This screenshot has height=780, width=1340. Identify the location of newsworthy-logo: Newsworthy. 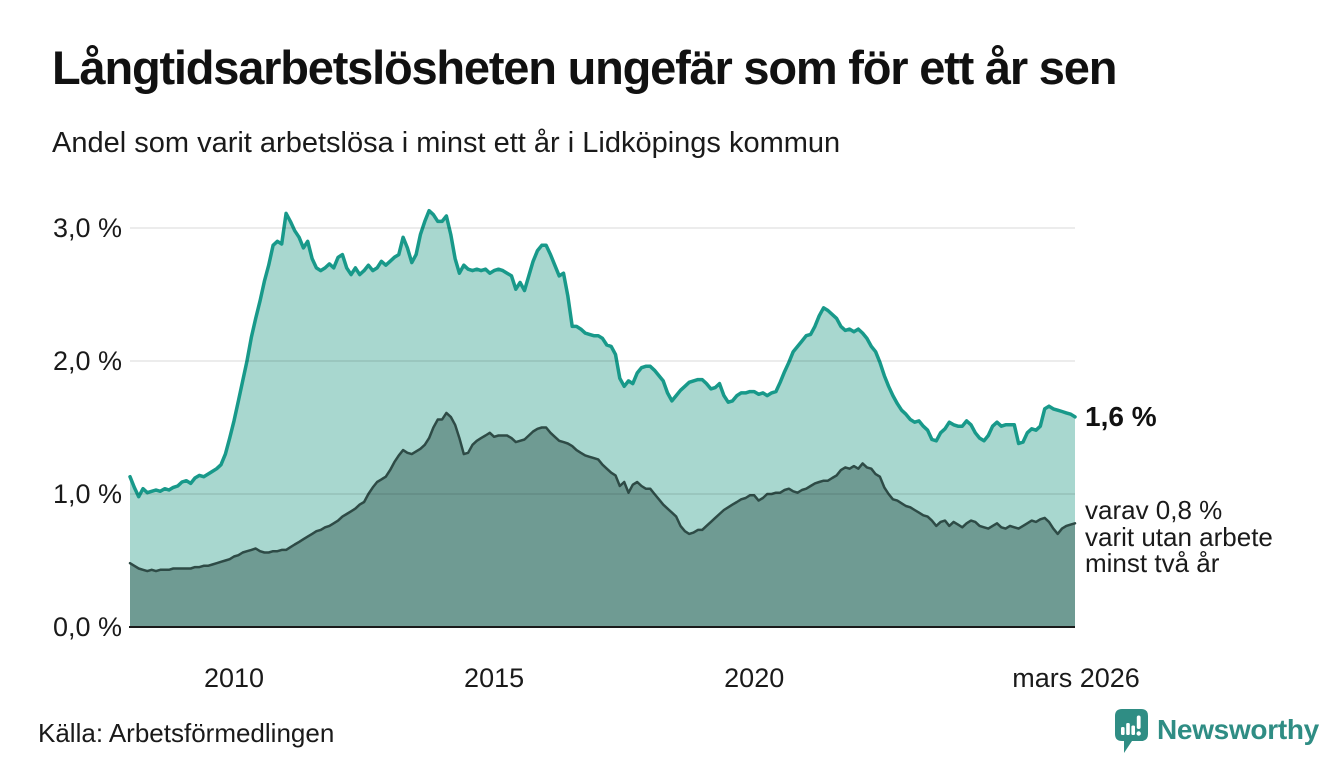
(1216, 731).